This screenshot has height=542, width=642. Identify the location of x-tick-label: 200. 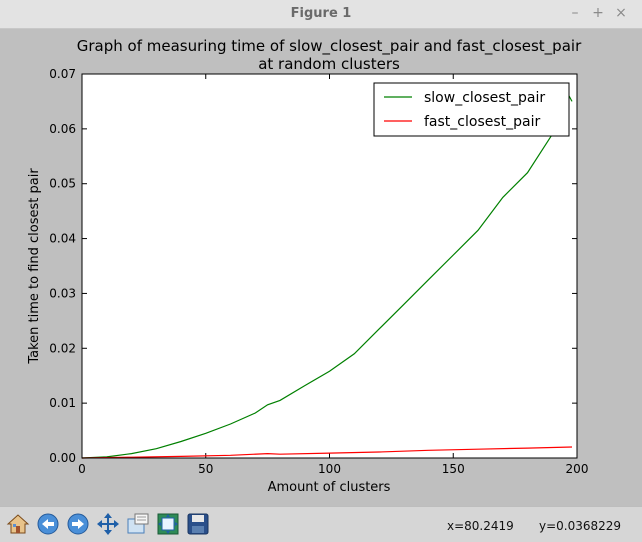
(577, 469).